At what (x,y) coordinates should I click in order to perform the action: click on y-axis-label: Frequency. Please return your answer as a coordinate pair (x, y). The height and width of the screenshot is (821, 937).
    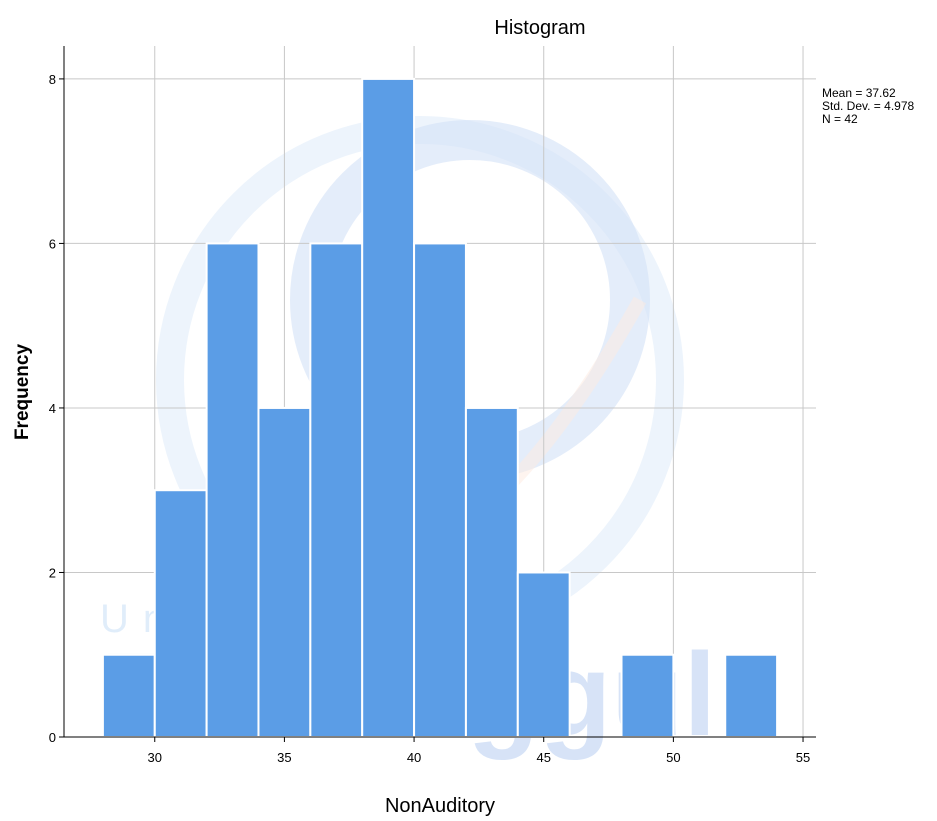
    Looking at the image, I should click on (22, 392).